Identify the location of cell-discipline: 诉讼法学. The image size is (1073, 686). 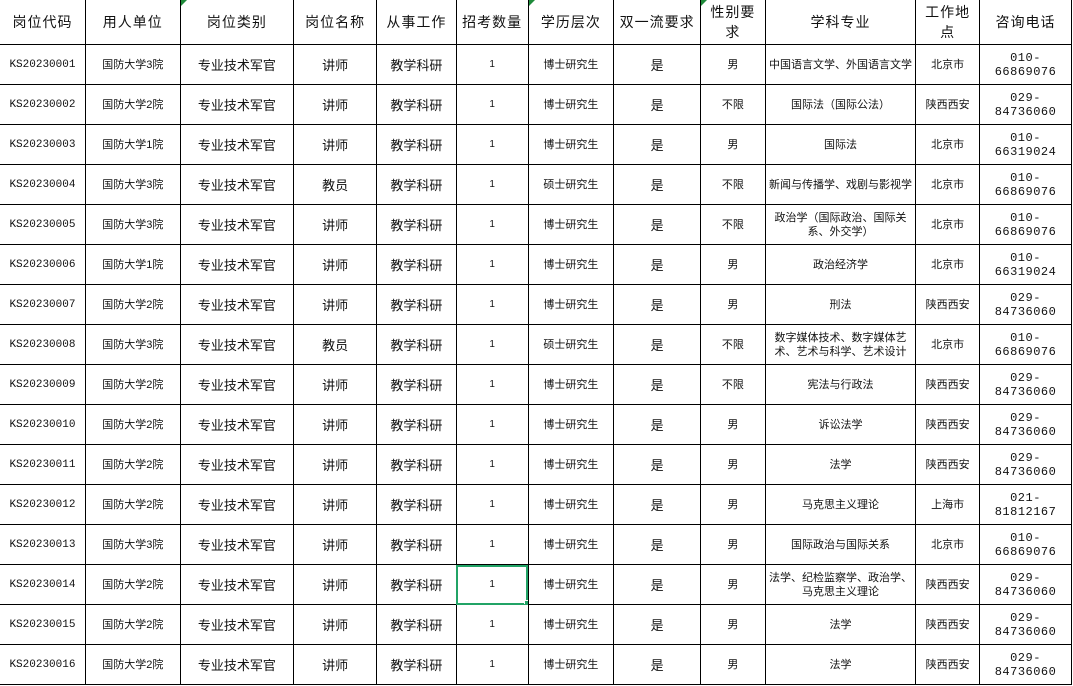
(840, 424).